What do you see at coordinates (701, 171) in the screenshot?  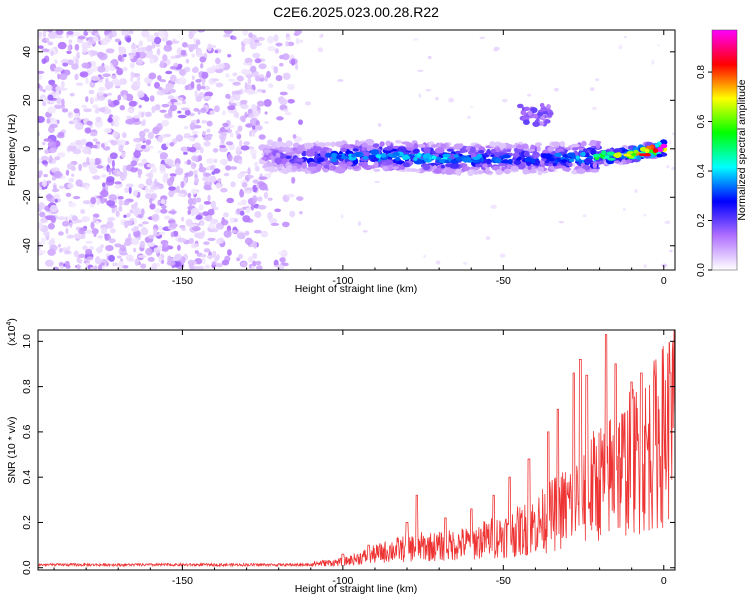 I see `colorbar-tick-label: 0.4` at bounding box center [701, 171].